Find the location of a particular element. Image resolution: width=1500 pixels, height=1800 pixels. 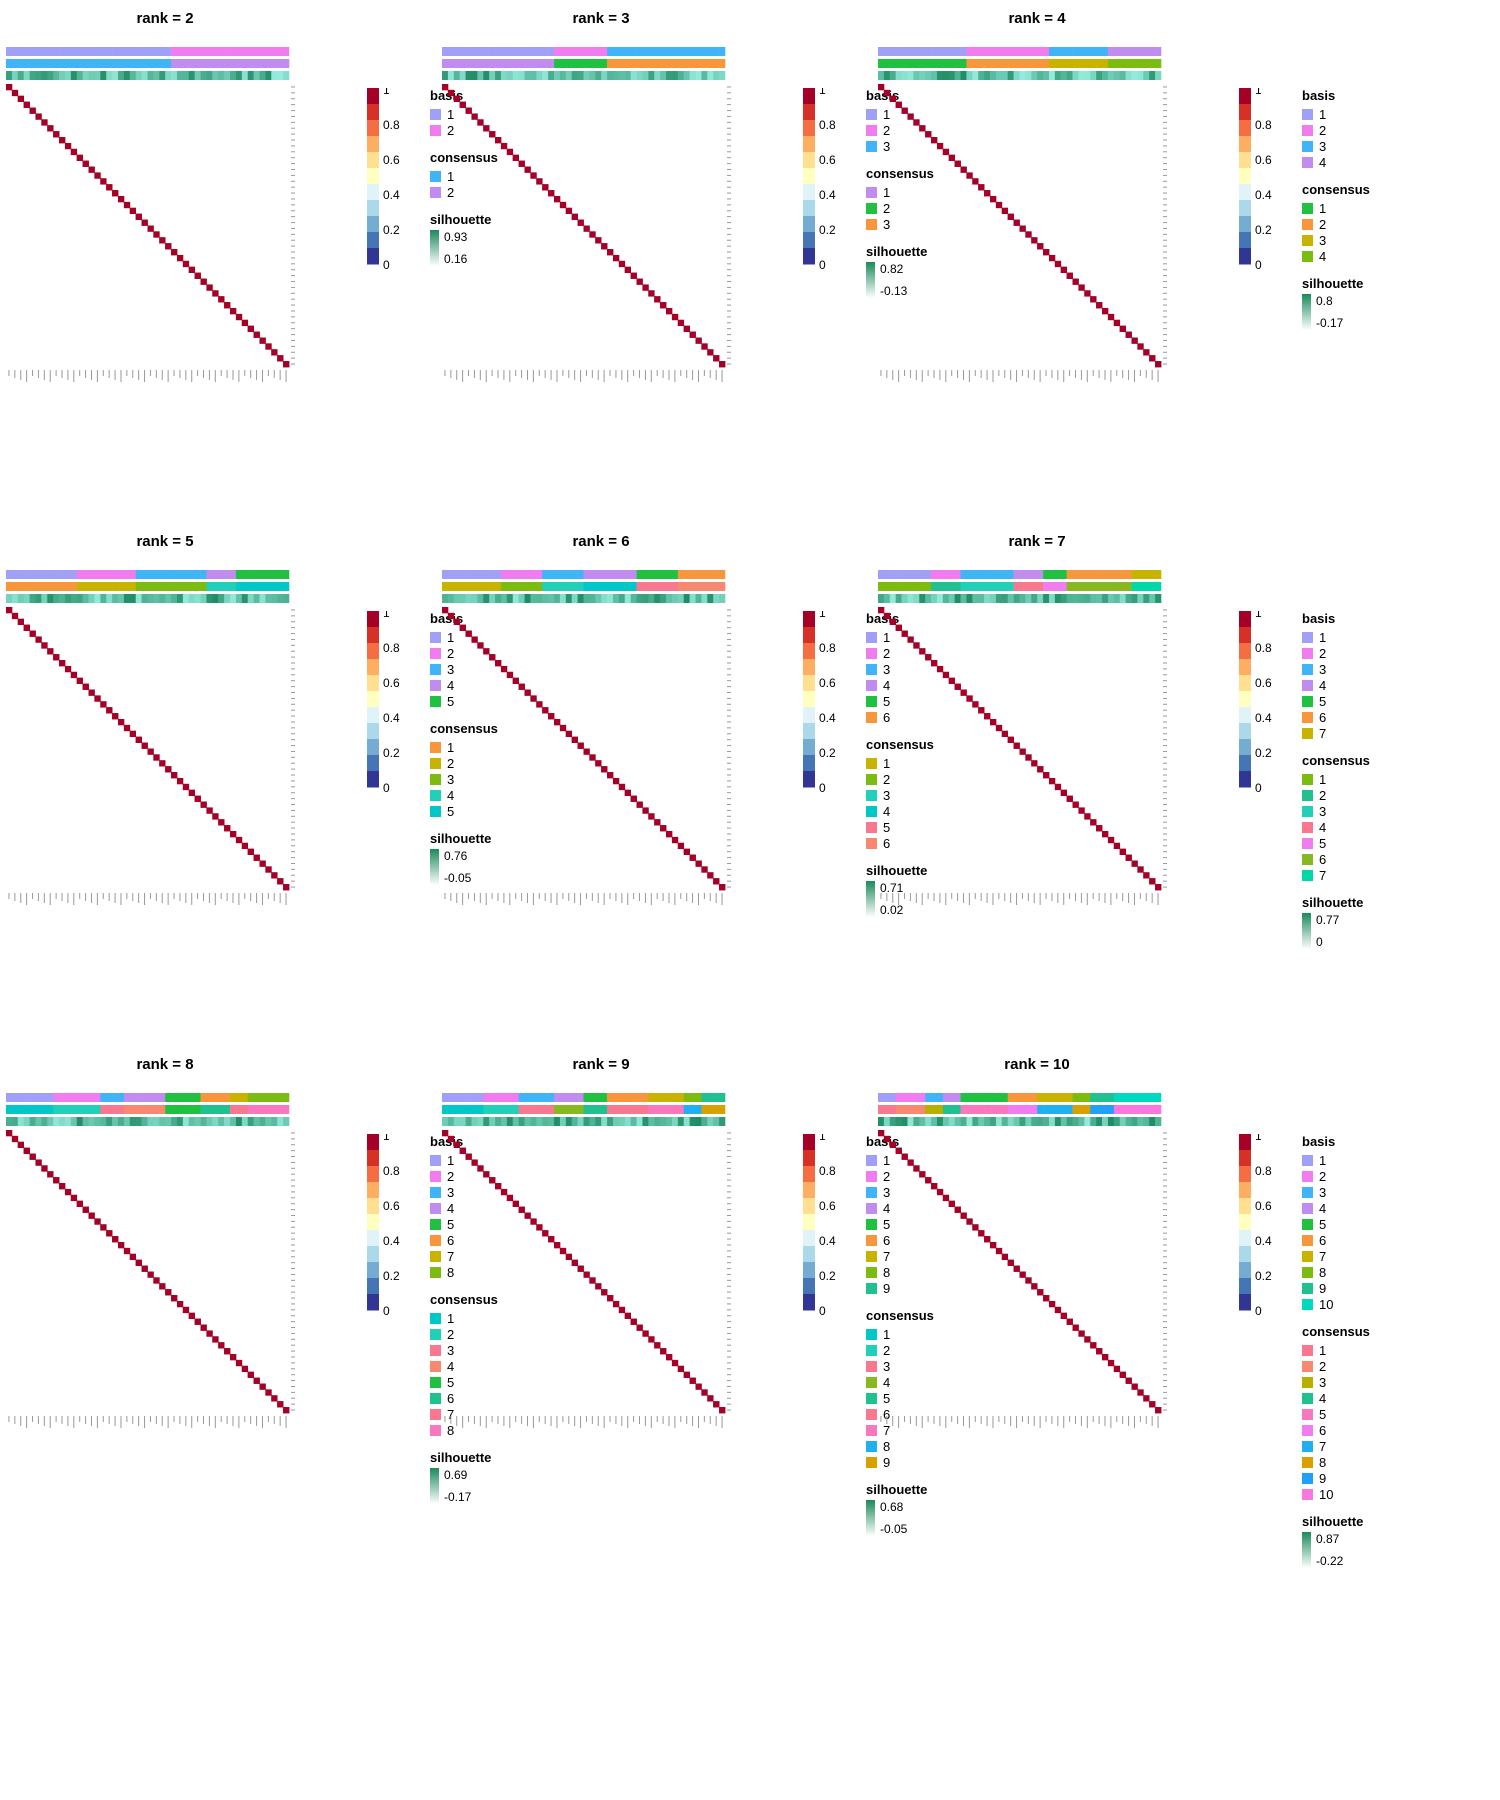

legend-label: 8 is located at coordinates (451, 1430).